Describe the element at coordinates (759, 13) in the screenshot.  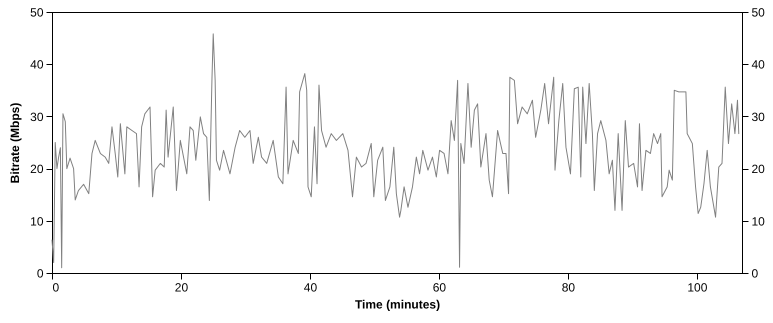
I see `y2-tick-label: 50` at that location.